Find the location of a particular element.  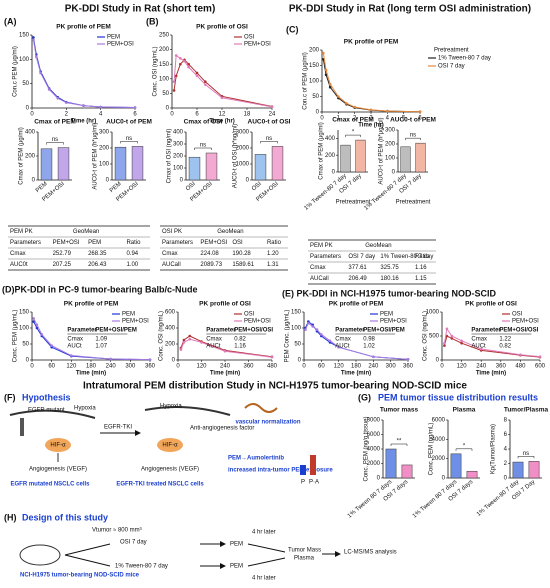

inset-header: PEM+OSI/OSI is located at coordinates (518, 331).